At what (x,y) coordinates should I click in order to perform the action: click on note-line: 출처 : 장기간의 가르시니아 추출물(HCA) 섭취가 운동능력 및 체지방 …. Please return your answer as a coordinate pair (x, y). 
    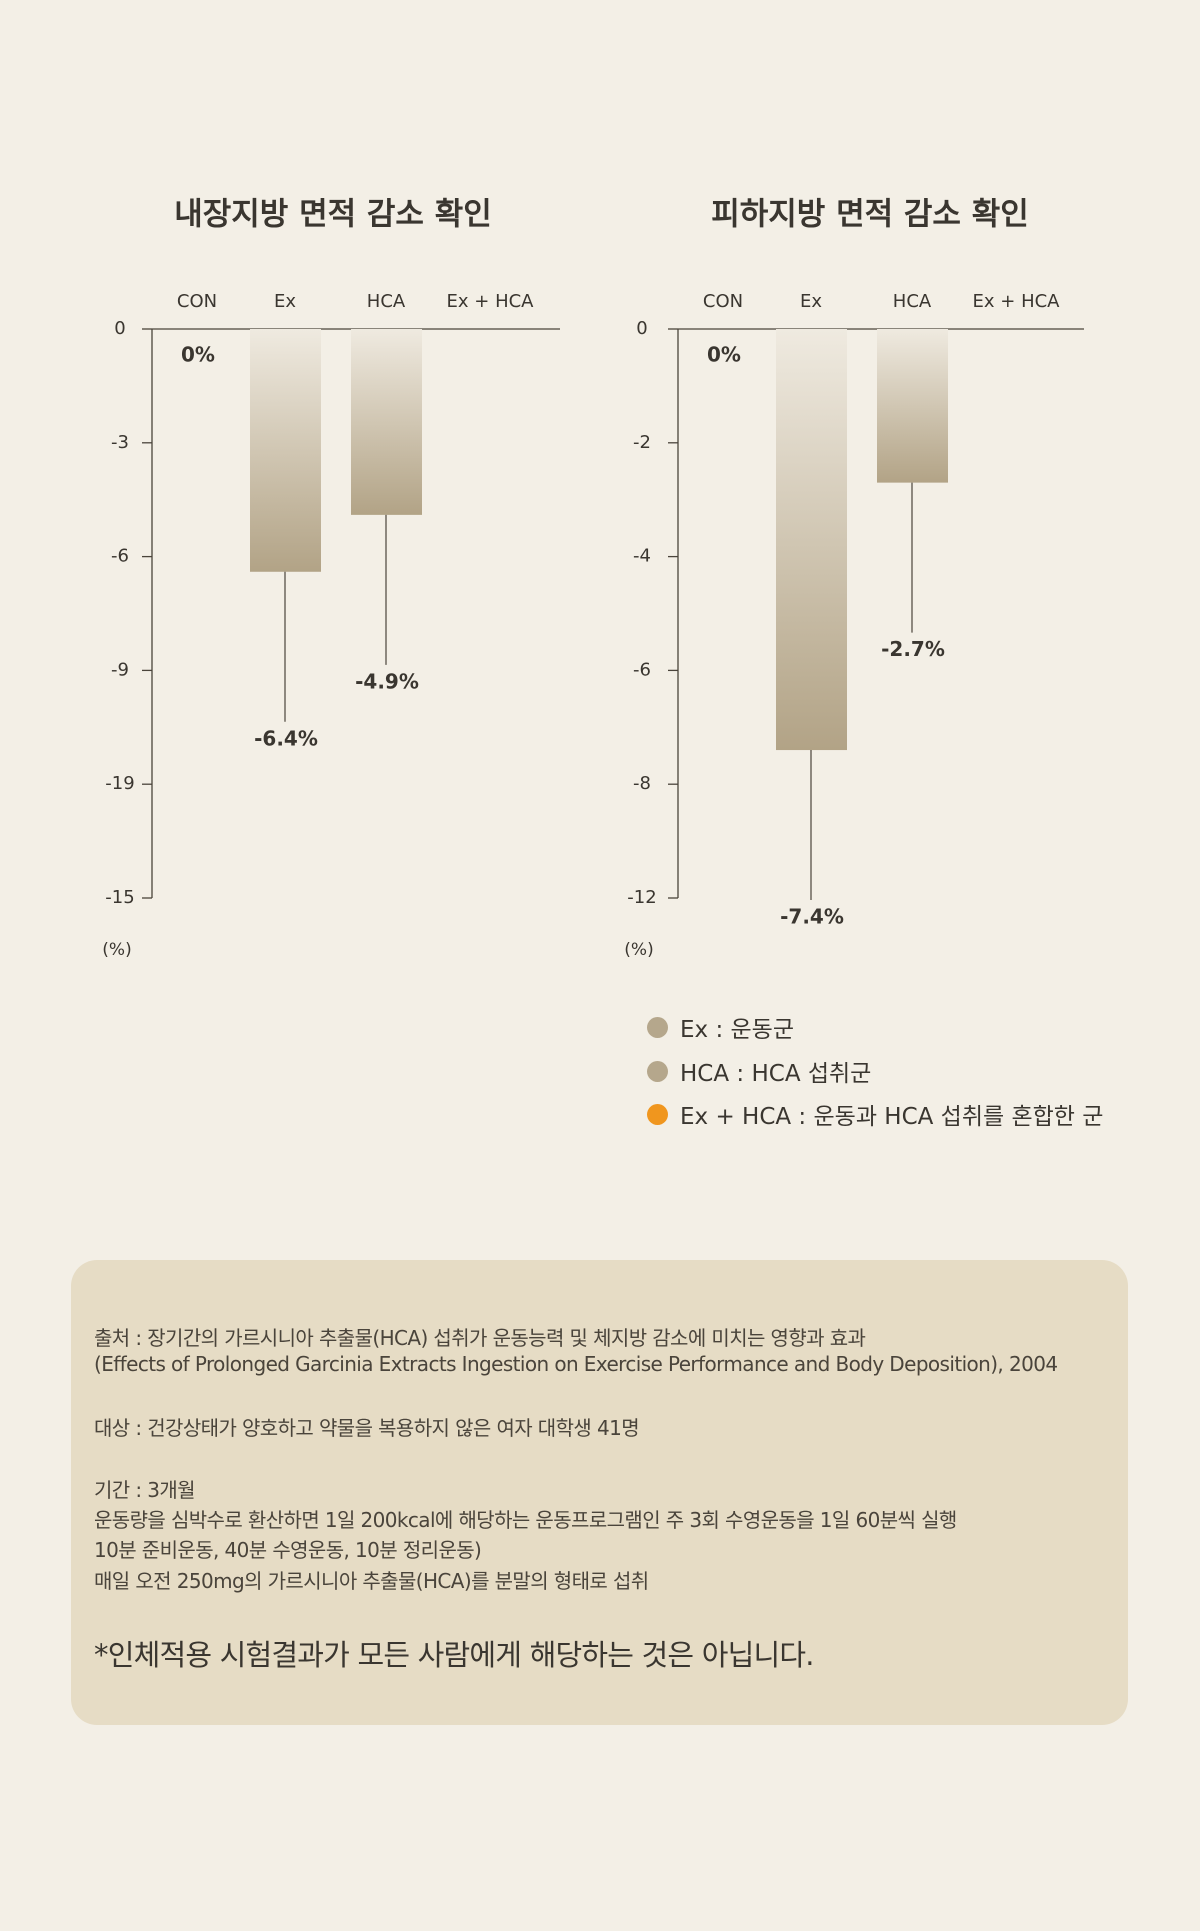
    Looking at the image, I should click on (480, 1338).